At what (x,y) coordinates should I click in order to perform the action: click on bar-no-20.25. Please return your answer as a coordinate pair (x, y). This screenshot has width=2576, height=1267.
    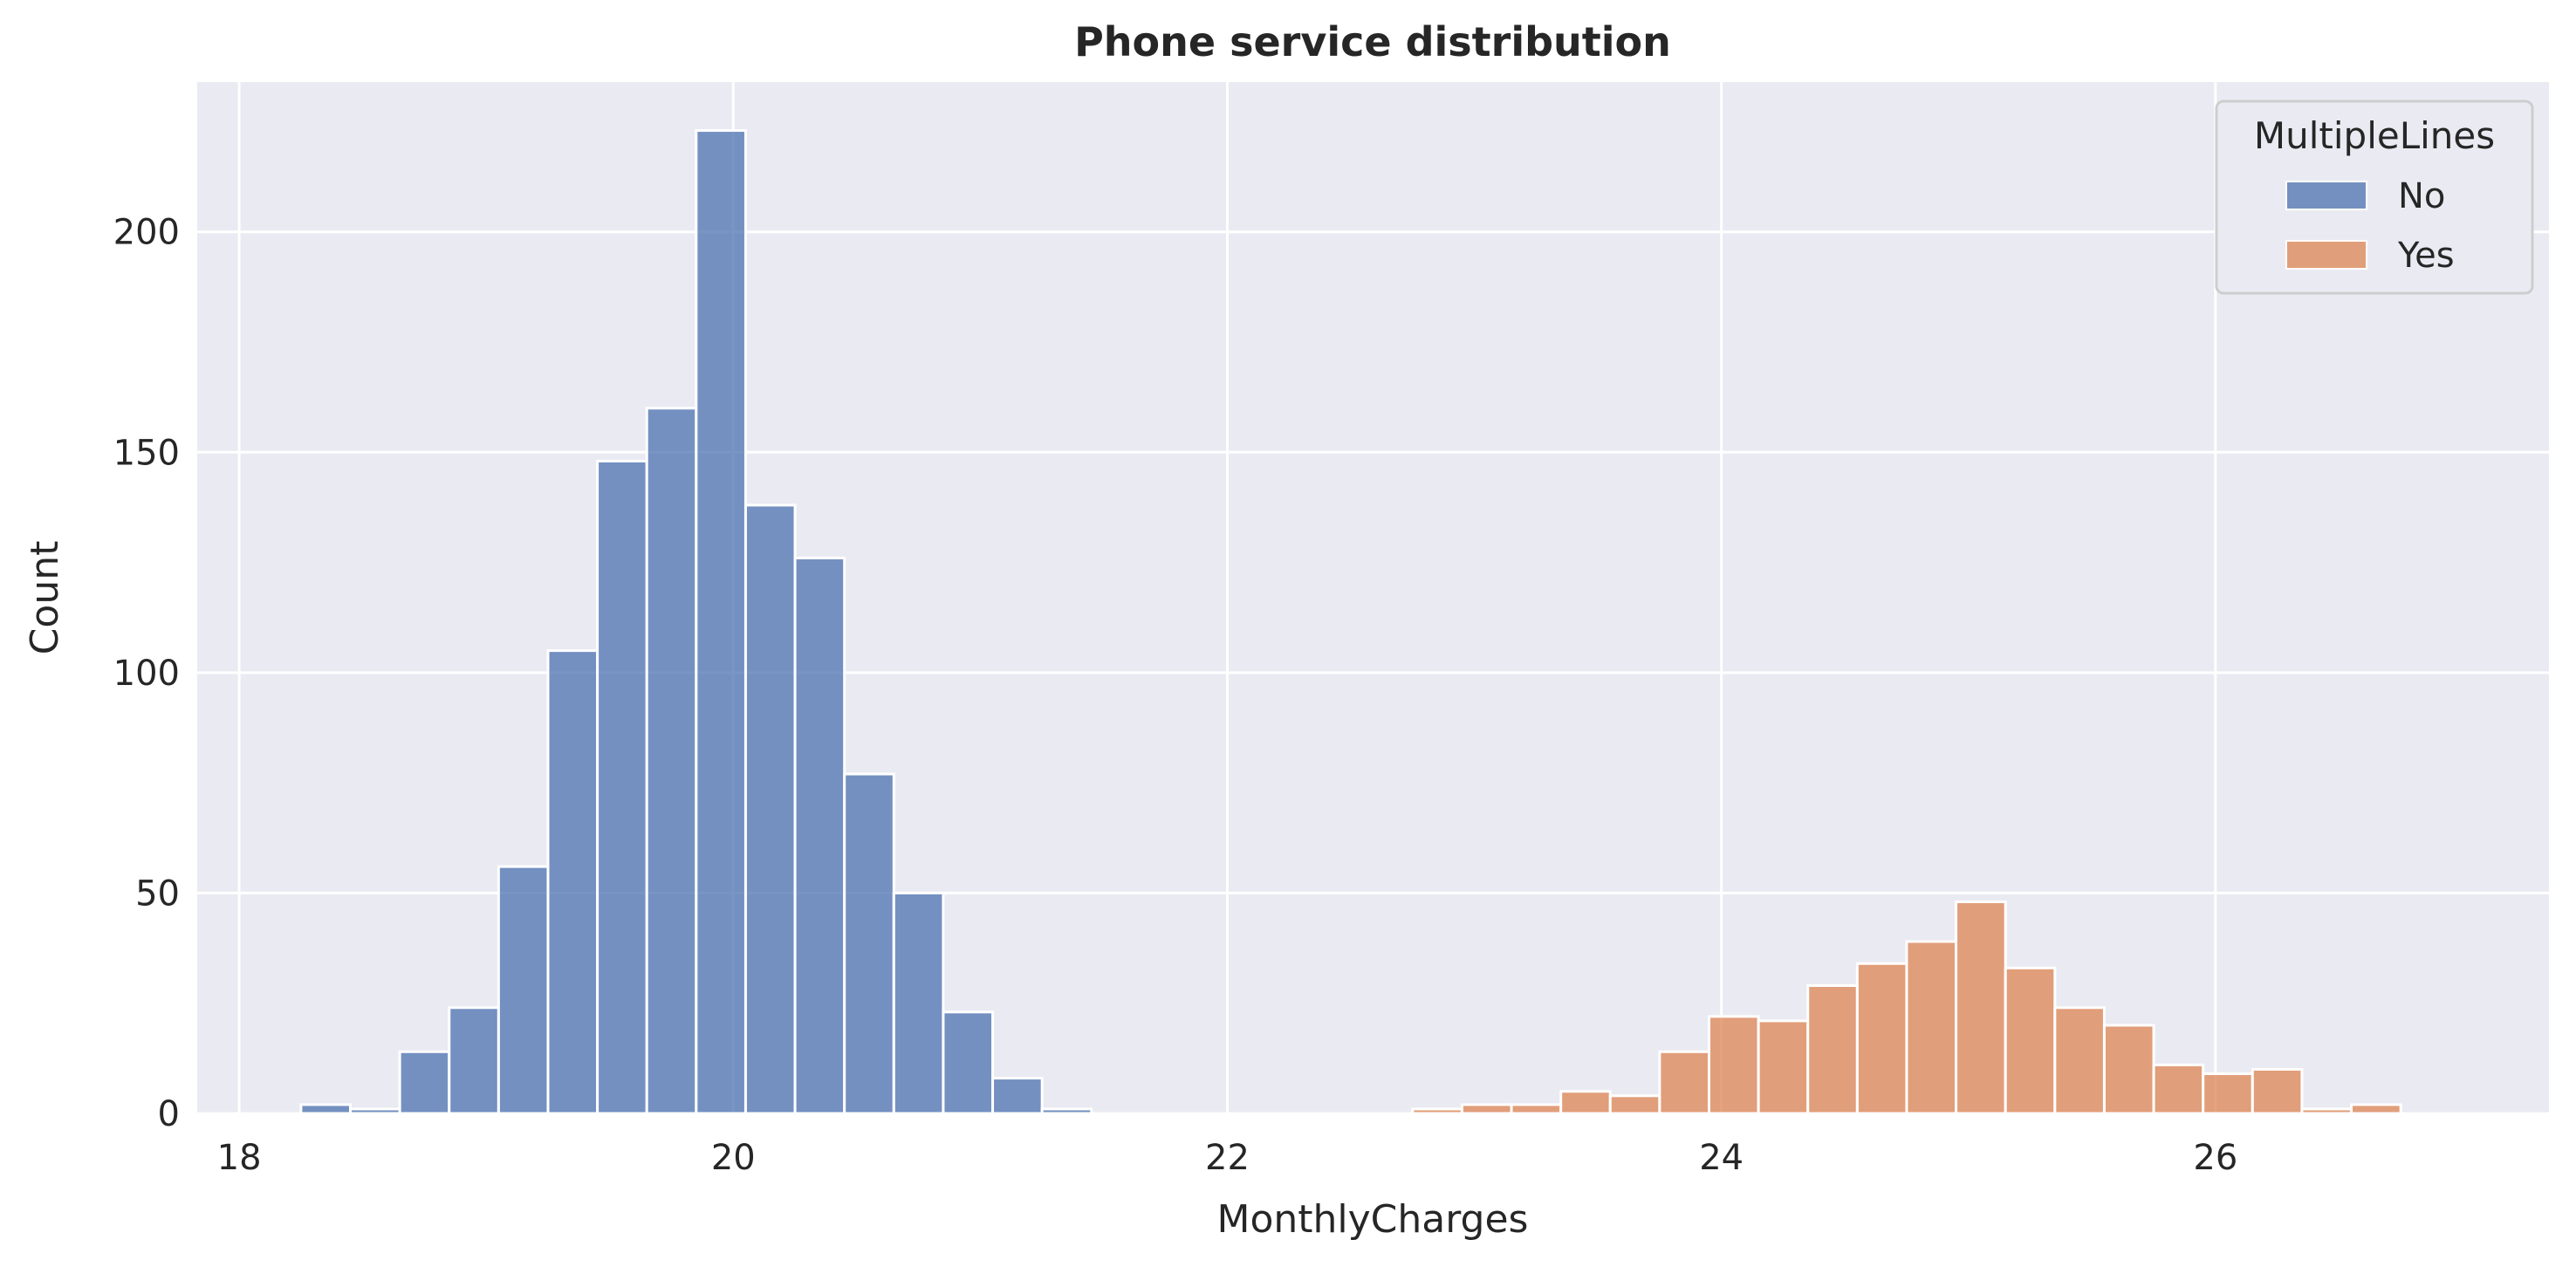
    Looking at the image, I should click on (819, 836).